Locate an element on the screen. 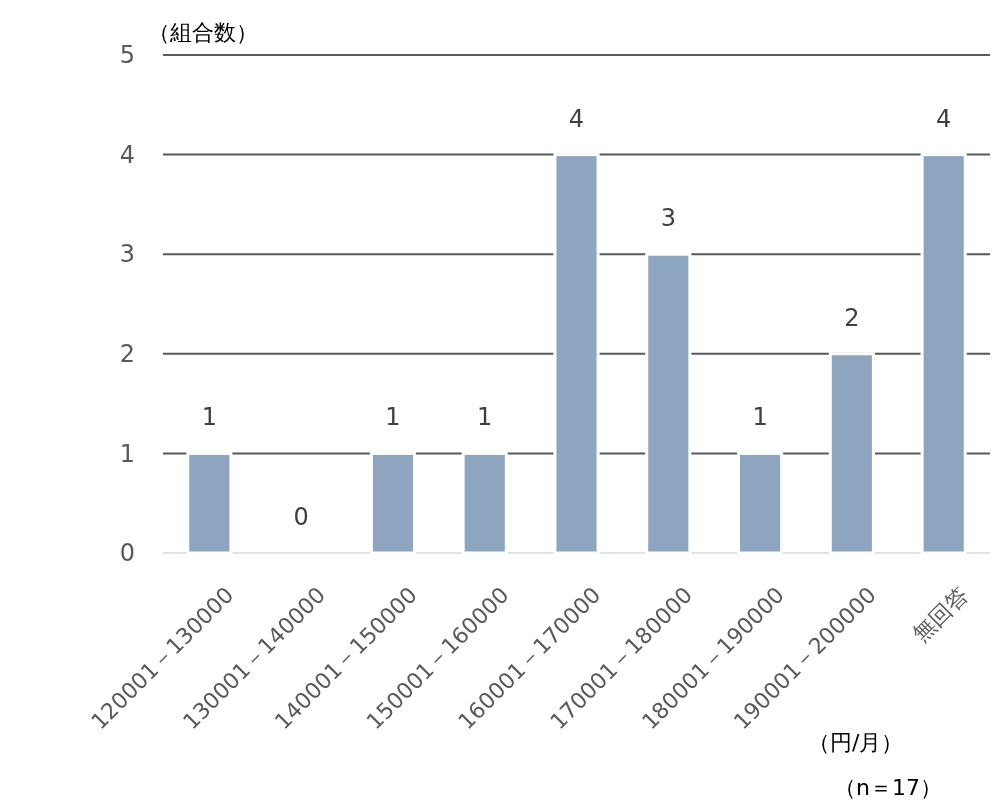 Image resolution: width=1007 pixels, height=804 pixels. y-tick-label: 5 is located at coordinates (127, 55).